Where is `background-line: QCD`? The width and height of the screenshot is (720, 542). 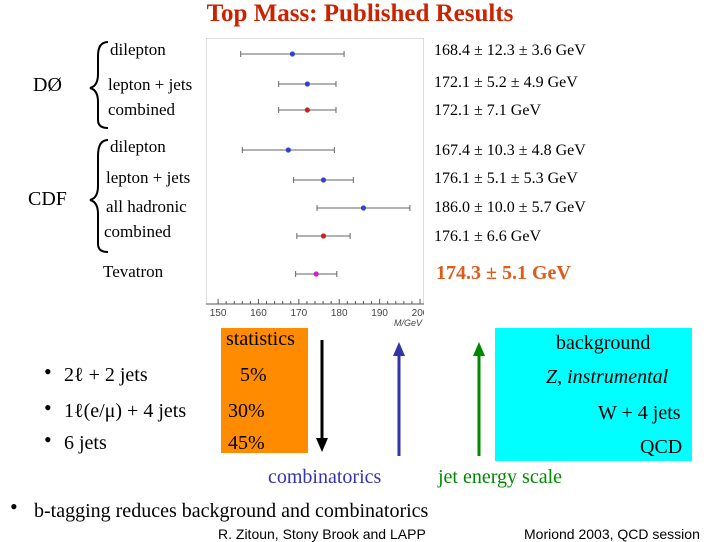 background-line: QCD is located at coordinates (661, 447).